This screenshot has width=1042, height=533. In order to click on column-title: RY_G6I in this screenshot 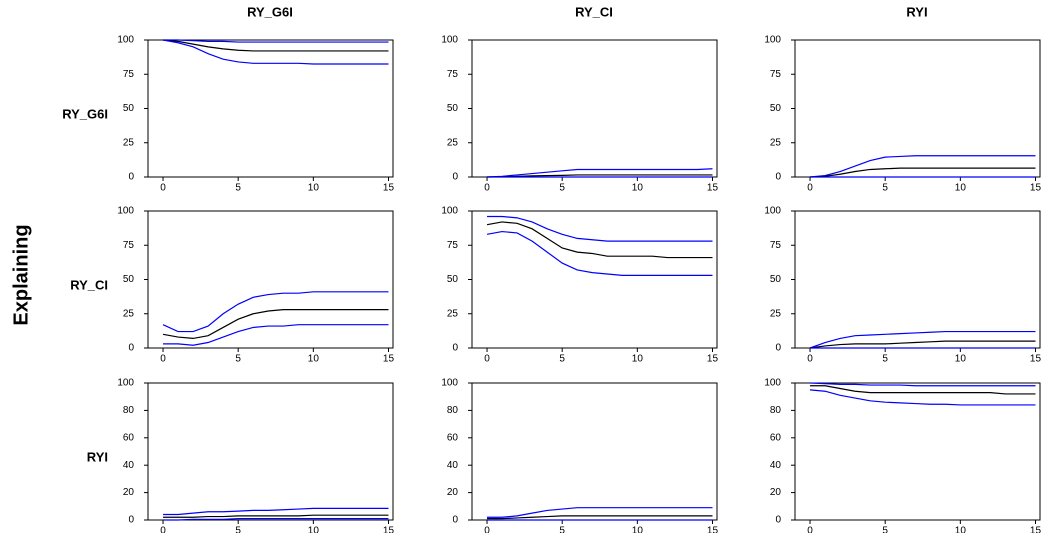, I will do `click(270, 11)`.